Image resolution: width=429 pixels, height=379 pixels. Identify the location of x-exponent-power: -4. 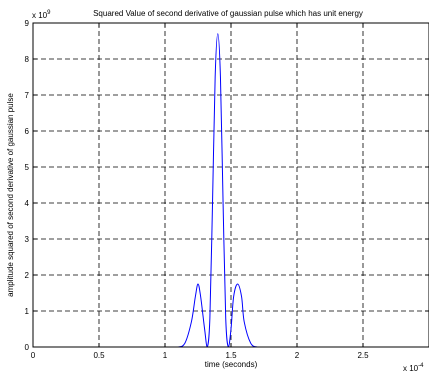
(421, 366).